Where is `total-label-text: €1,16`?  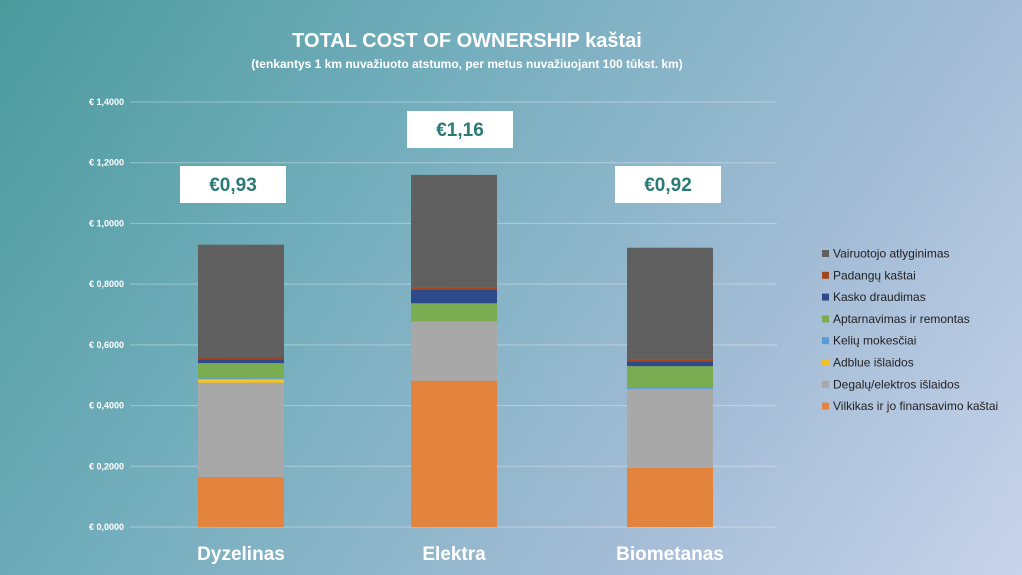 total-label-text: €1,16 is located at coordinates (460, 130).